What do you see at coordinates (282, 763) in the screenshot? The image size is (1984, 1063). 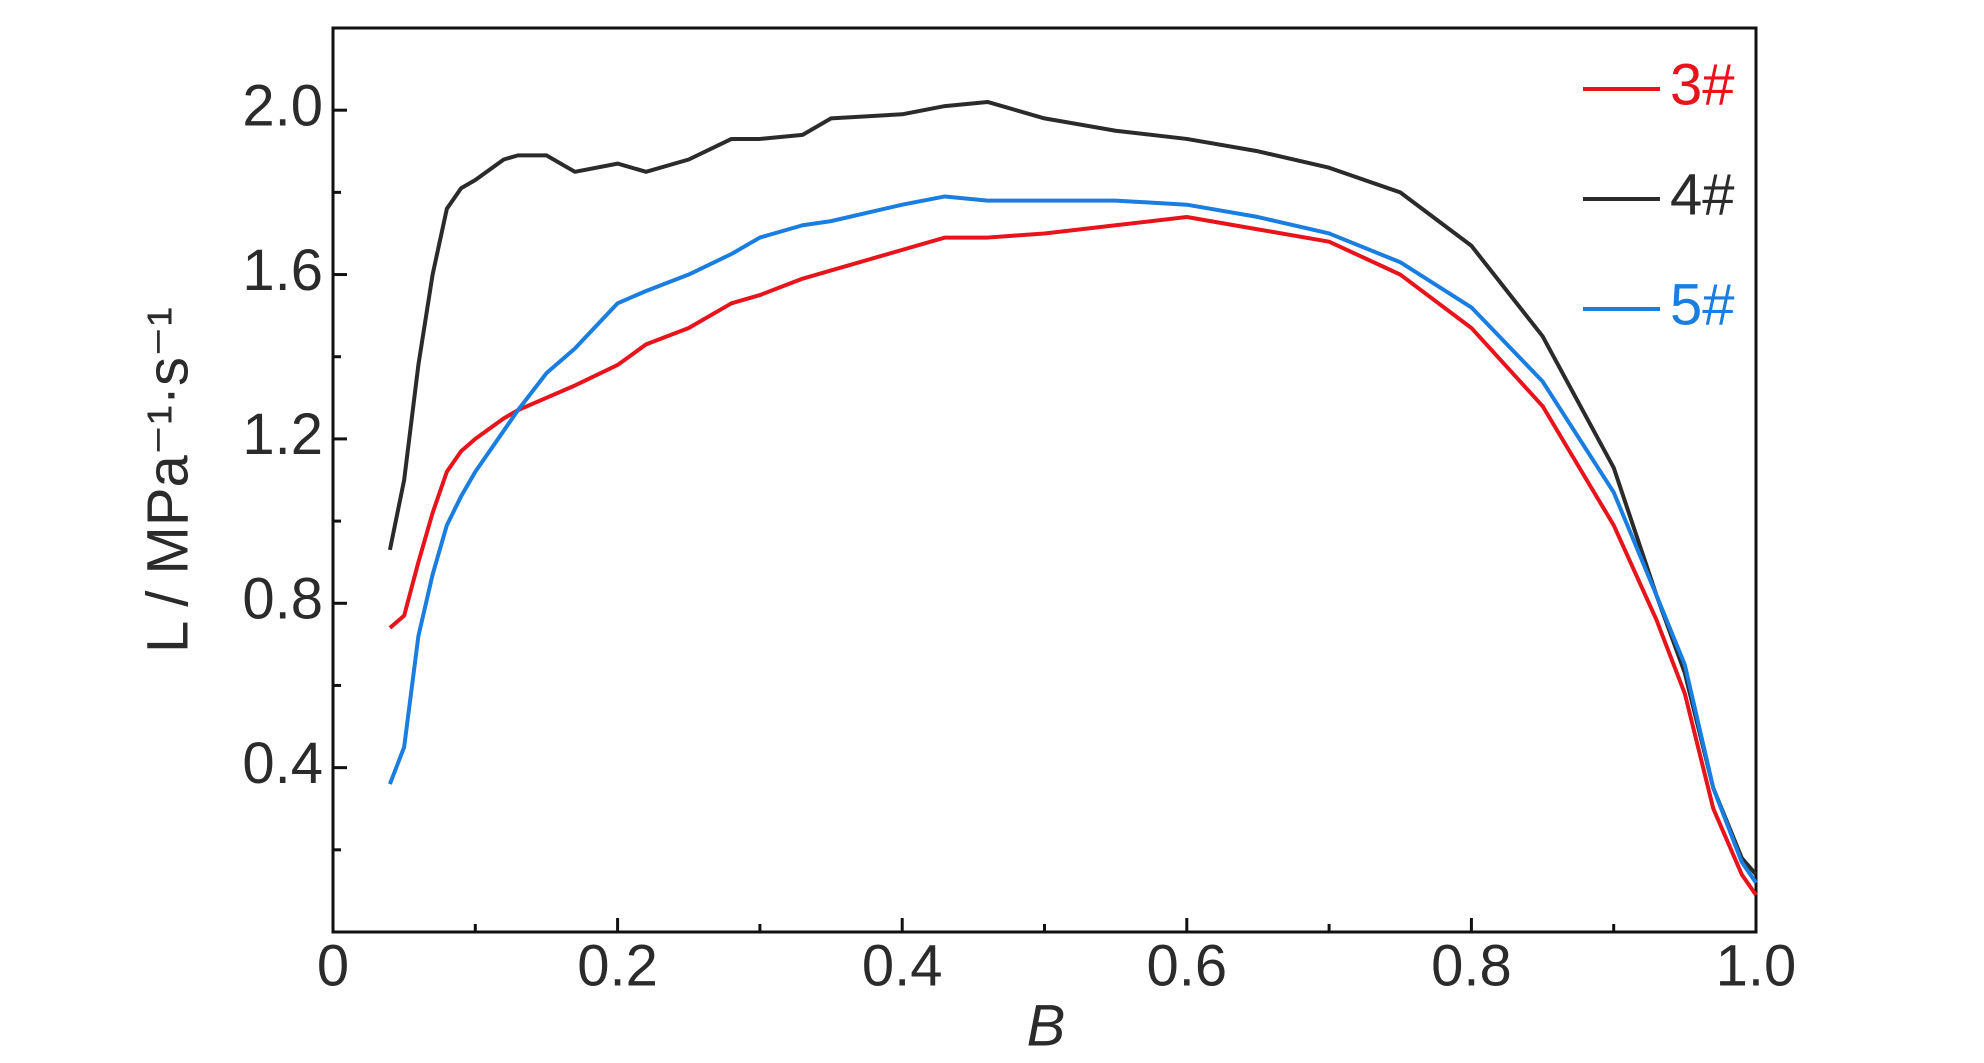 I see `y-tick-label: 0.4` at bounding box center [282, 763].